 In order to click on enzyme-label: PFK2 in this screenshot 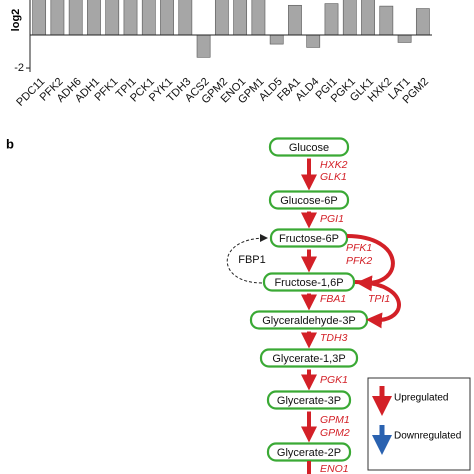, I will do `click(359, 261)`.